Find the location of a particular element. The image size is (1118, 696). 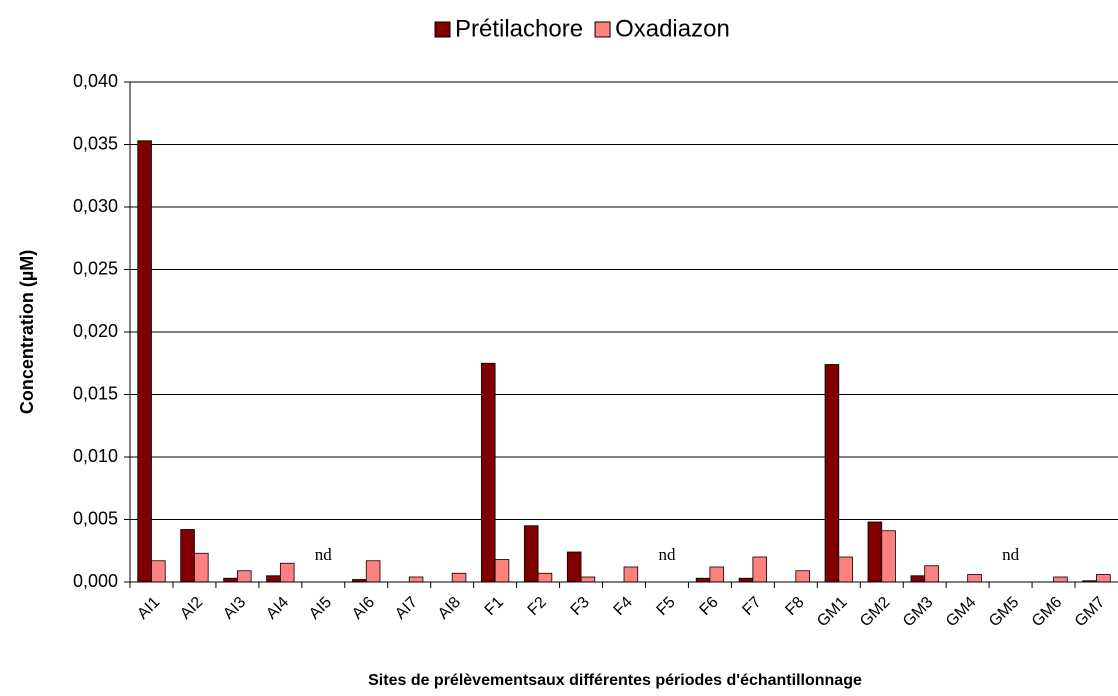

x-tick-label: AI2 is located at coordinates (191, 608).